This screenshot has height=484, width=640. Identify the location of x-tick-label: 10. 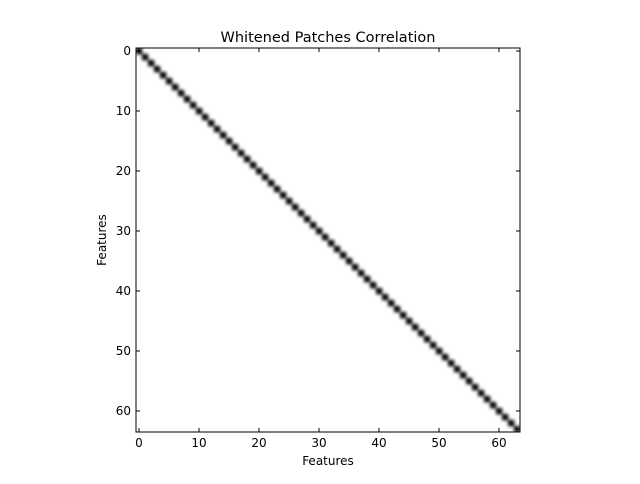
(198, 443).